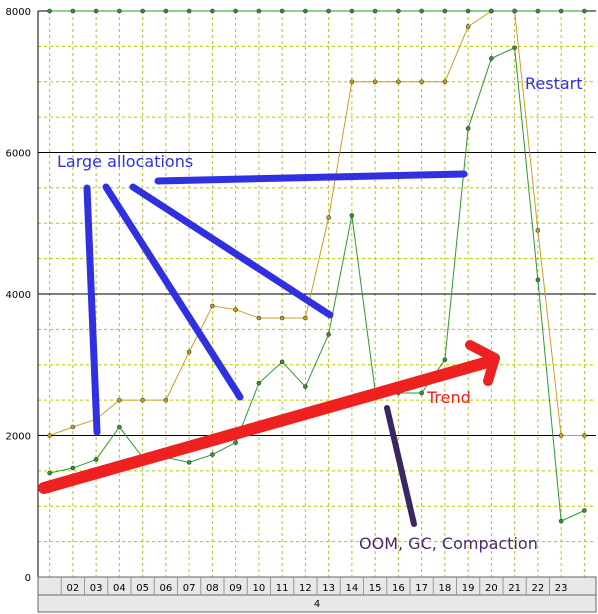 This screenshot has height=614, width=598. What do you see at coordinates (28, 578) in the screenshot?
I see `y-tick-label: 0` at bounding box center [28, 578].